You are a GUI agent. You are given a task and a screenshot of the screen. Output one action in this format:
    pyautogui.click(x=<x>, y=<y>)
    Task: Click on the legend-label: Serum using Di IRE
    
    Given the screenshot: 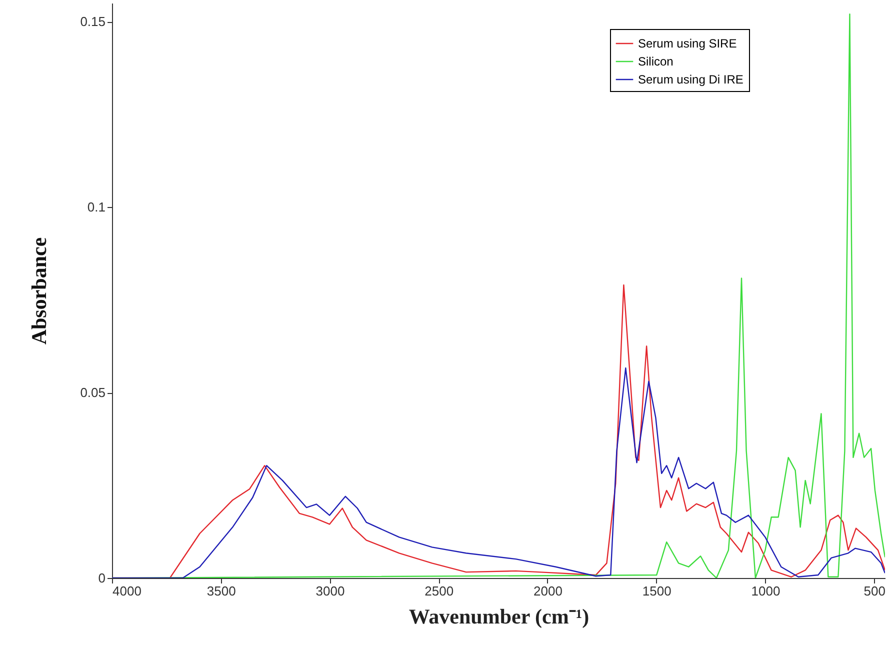 What is the action you would take?
    pyautogui.click(x=691, y=79)
    